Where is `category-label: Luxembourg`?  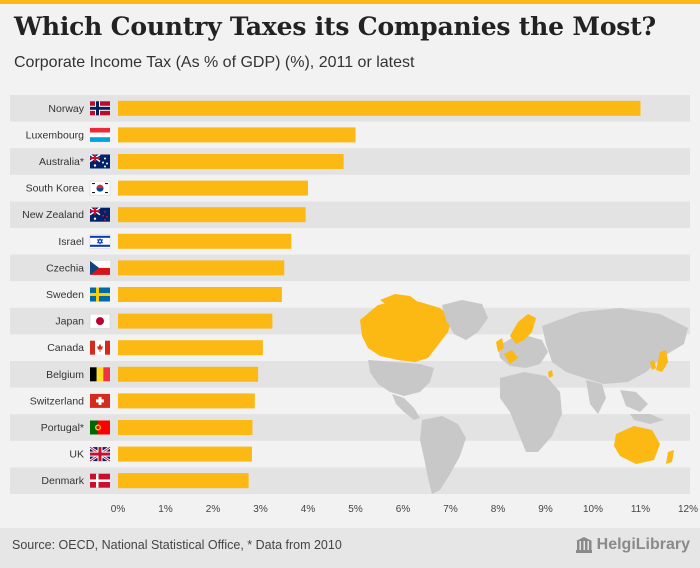
category-label: Luxembourg is located at coordinates (55, 135).